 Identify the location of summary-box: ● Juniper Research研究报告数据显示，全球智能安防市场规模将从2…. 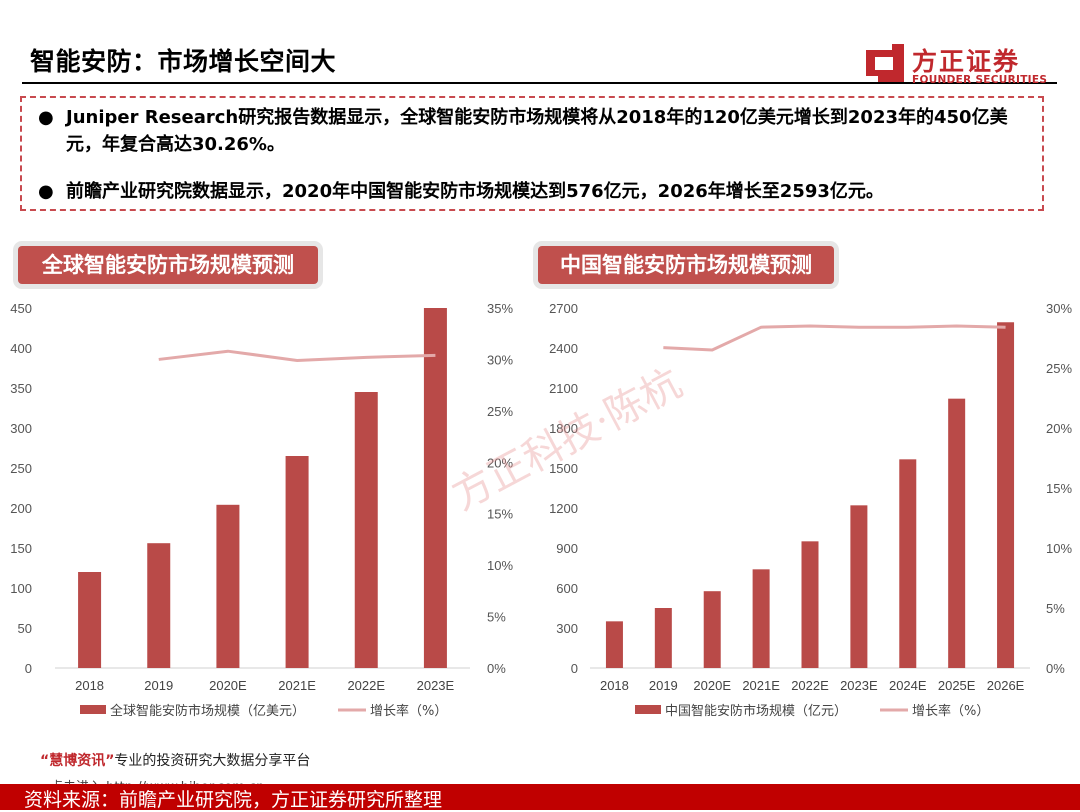
(532, 153).